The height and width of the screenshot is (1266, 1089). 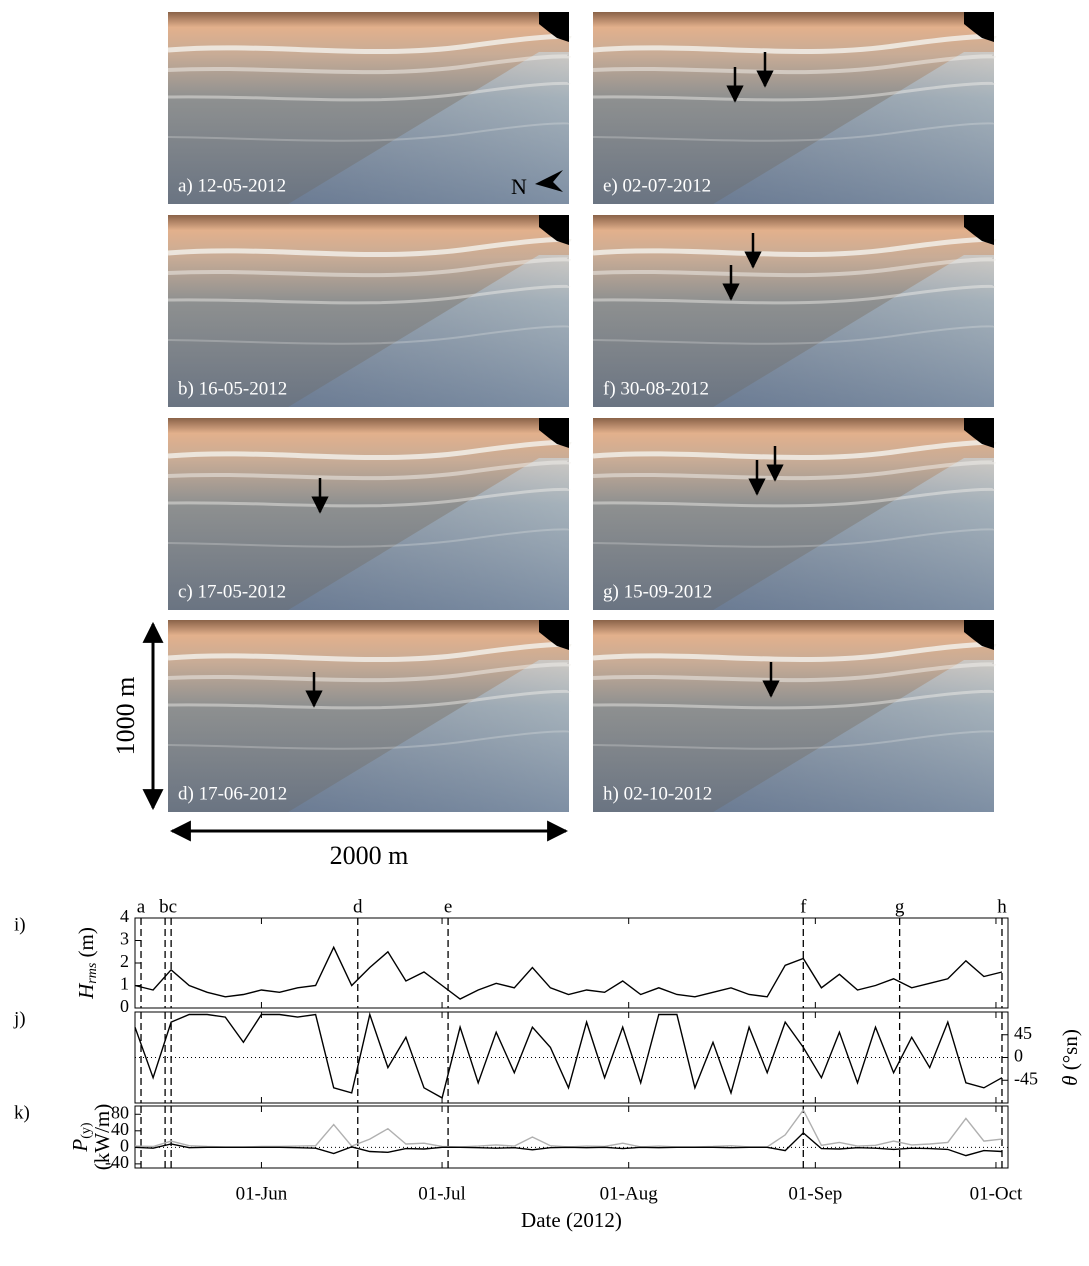 What do you see at coordinates (125, 716) in the screenshot?
I see `scale-vertical-label: 1000 m` at bounding box center [125, 716].